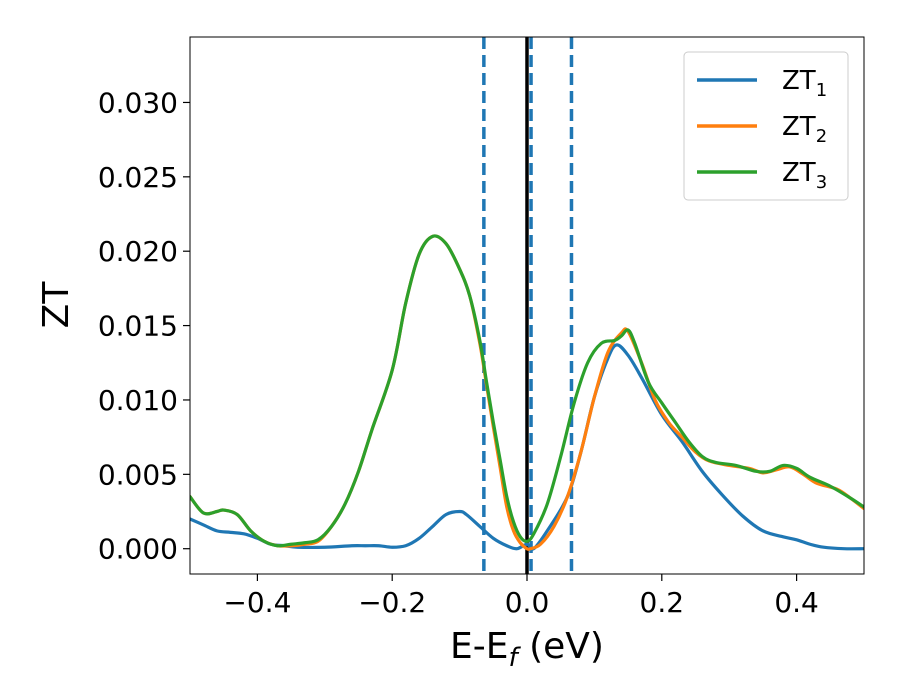 This screenshot has height=700, width=900. I want to click on y-tick-label: 0.015, so click(138, 326).